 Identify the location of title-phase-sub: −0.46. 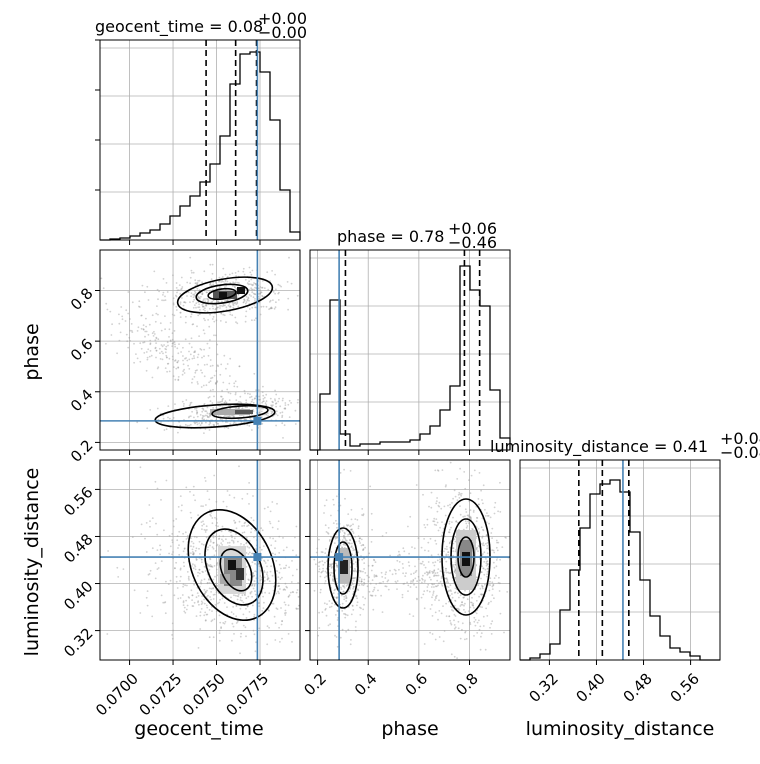
(472, 242).